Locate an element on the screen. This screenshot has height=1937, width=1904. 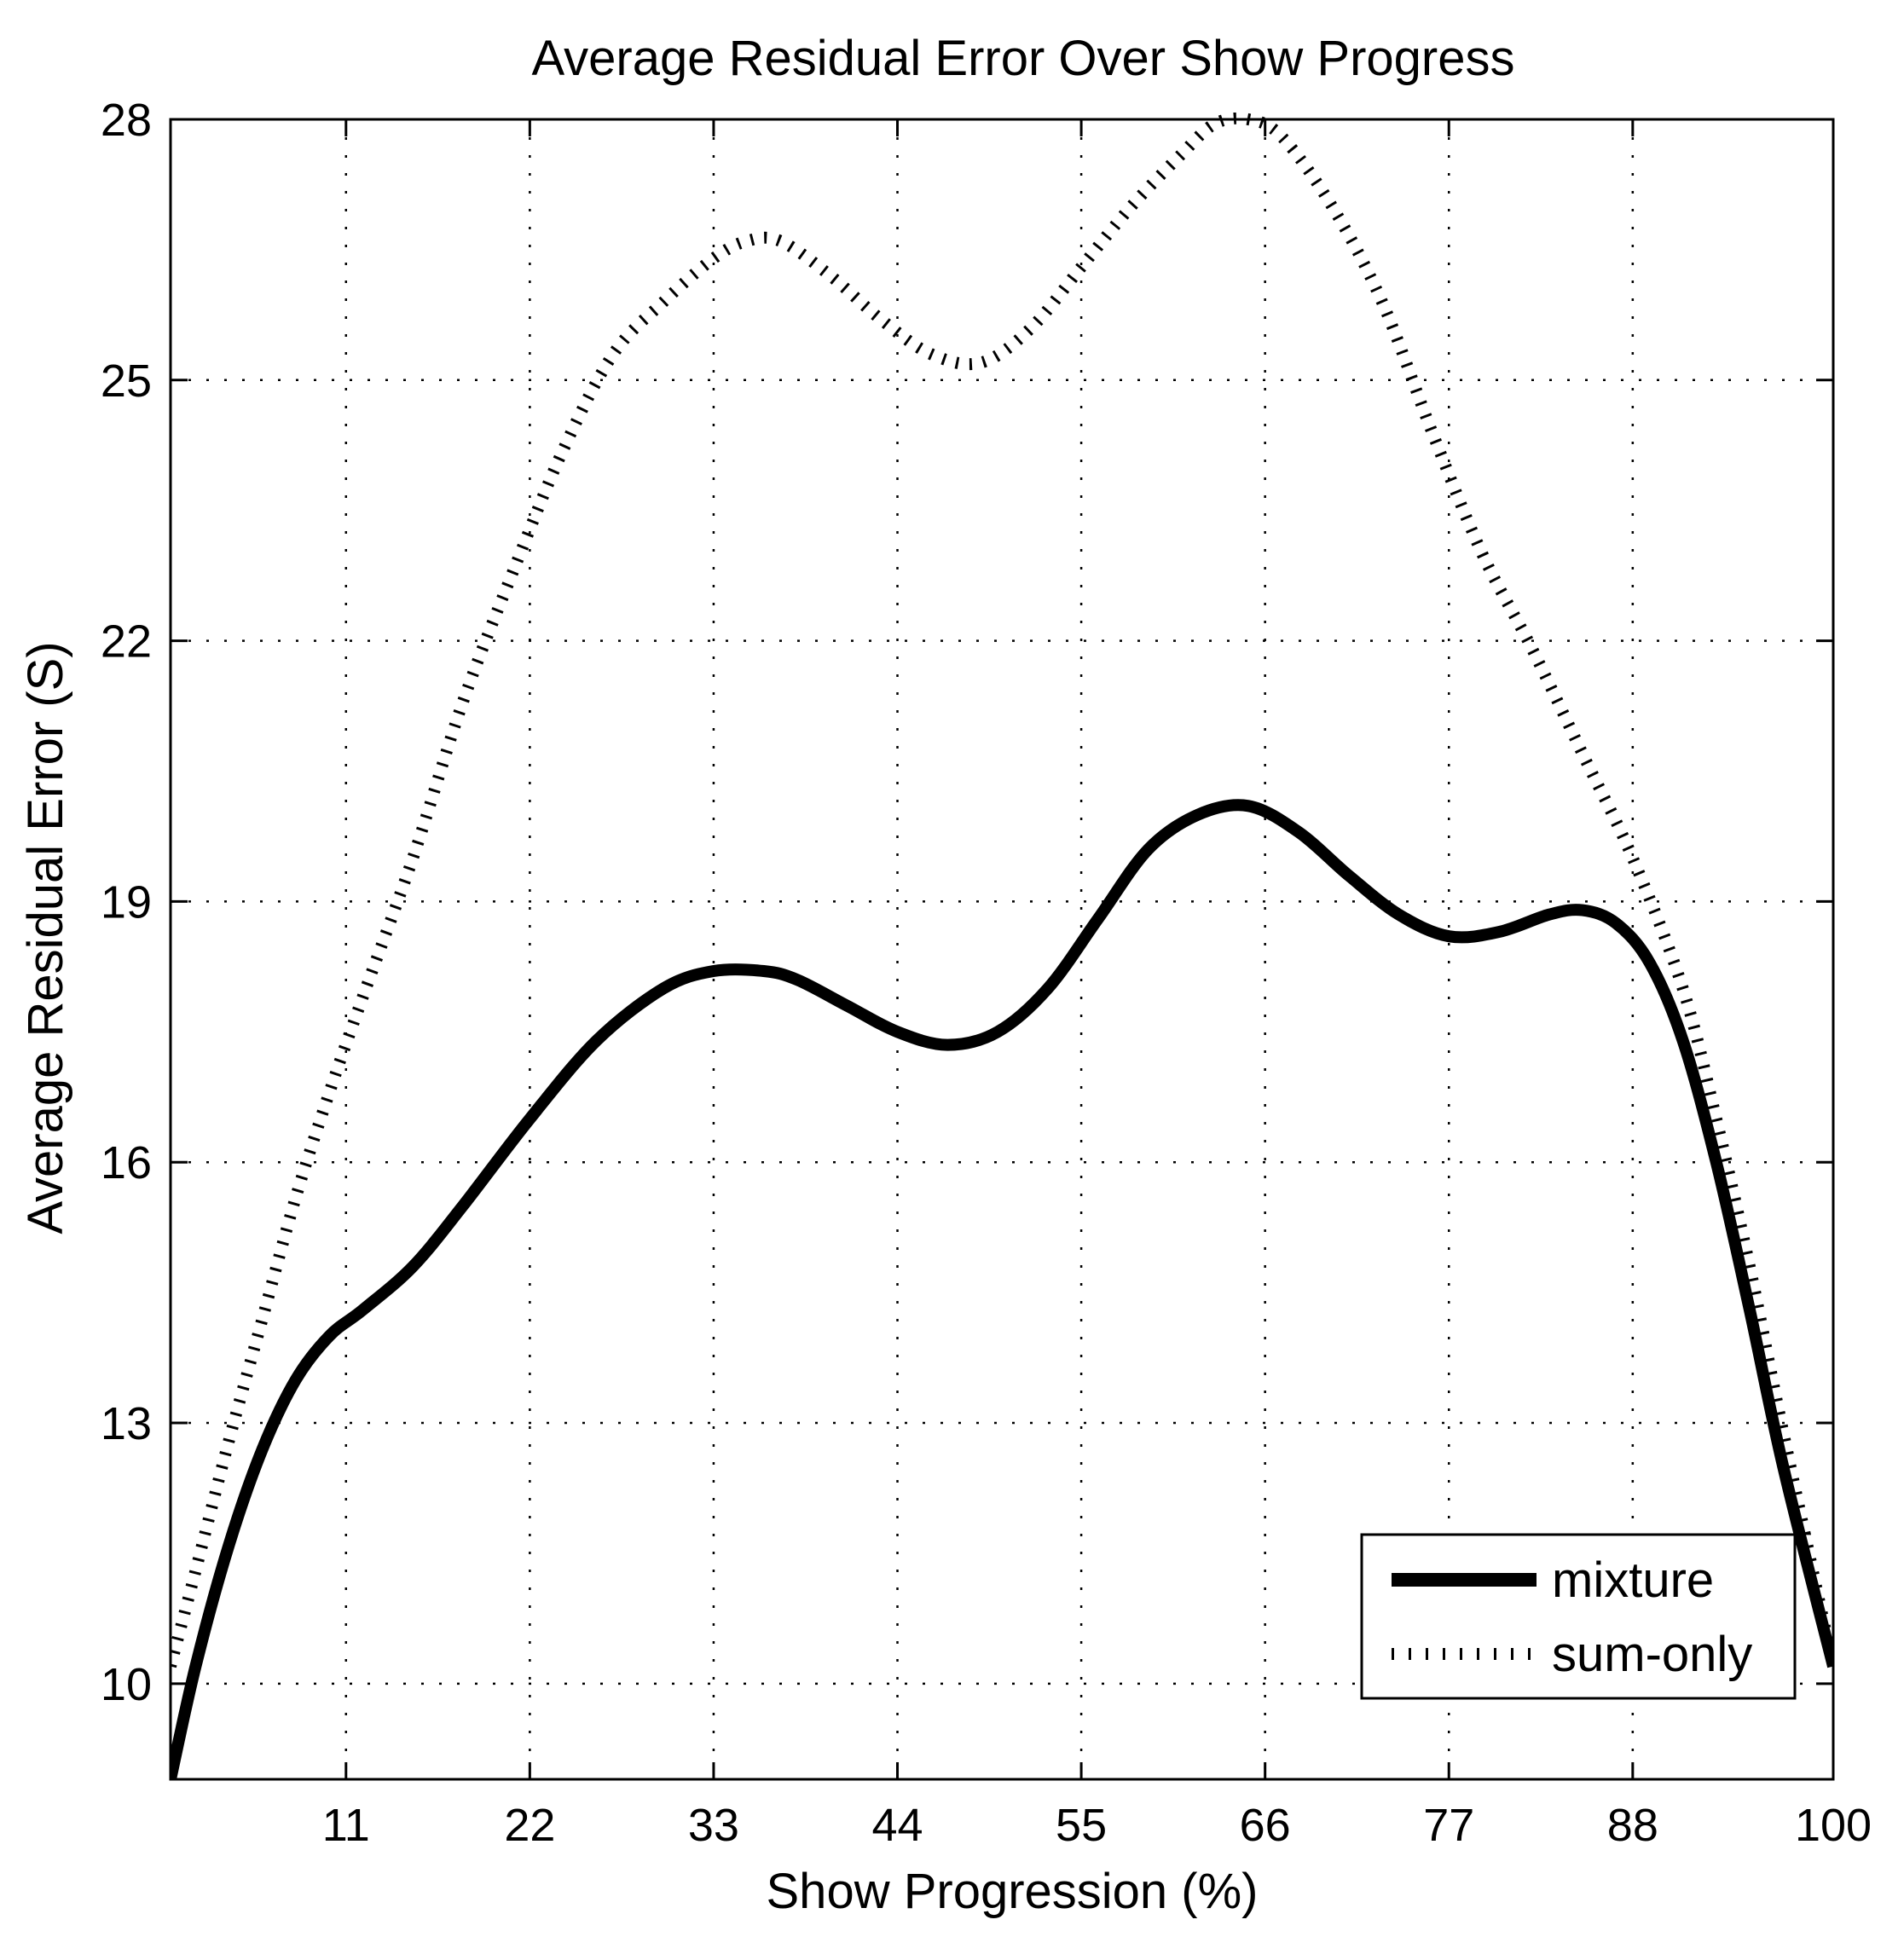
x-axis-label: Show Progression (%) is located at coordinates (1013, 1892).